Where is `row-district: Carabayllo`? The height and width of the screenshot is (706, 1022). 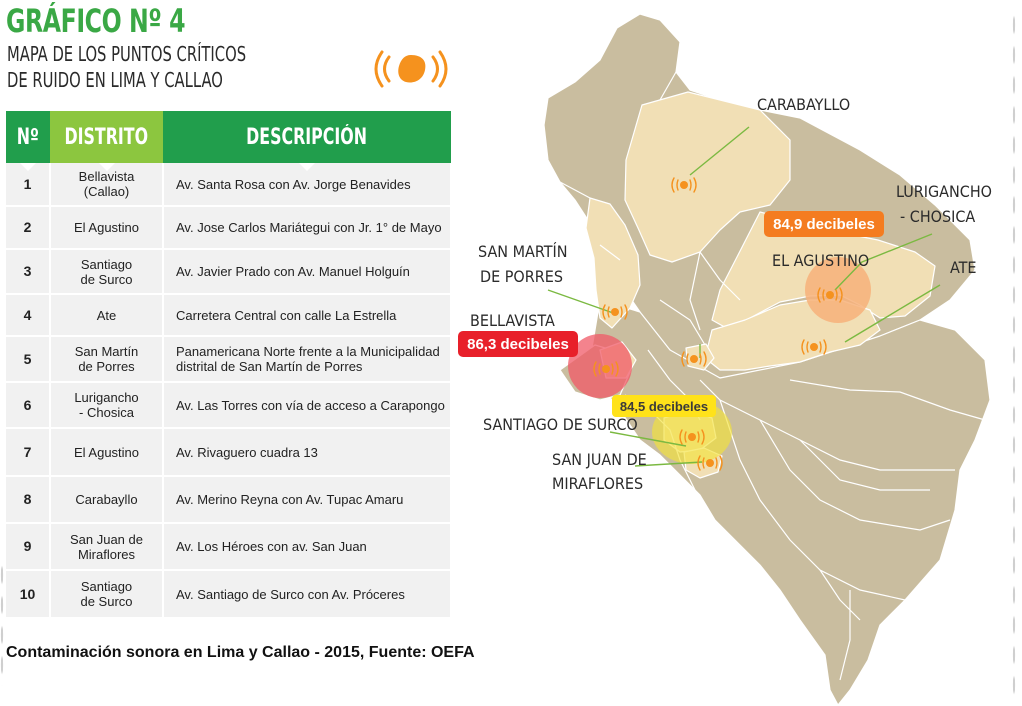 row-district: Carabayllo is located at coordinates (107, 500).